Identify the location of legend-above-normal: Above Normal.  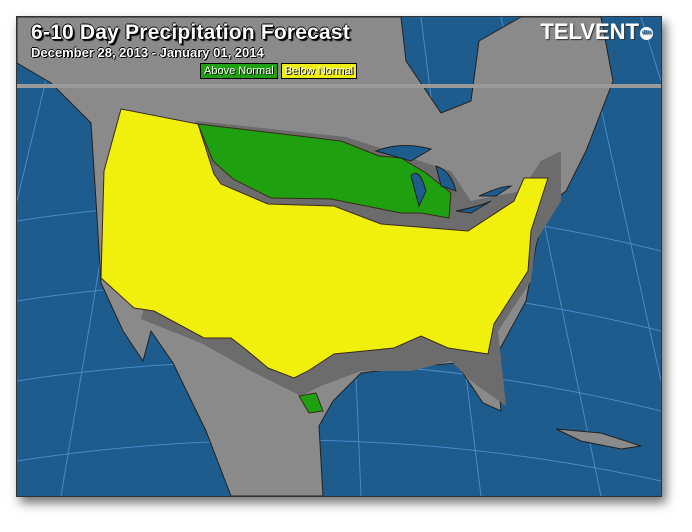
(239, 71).